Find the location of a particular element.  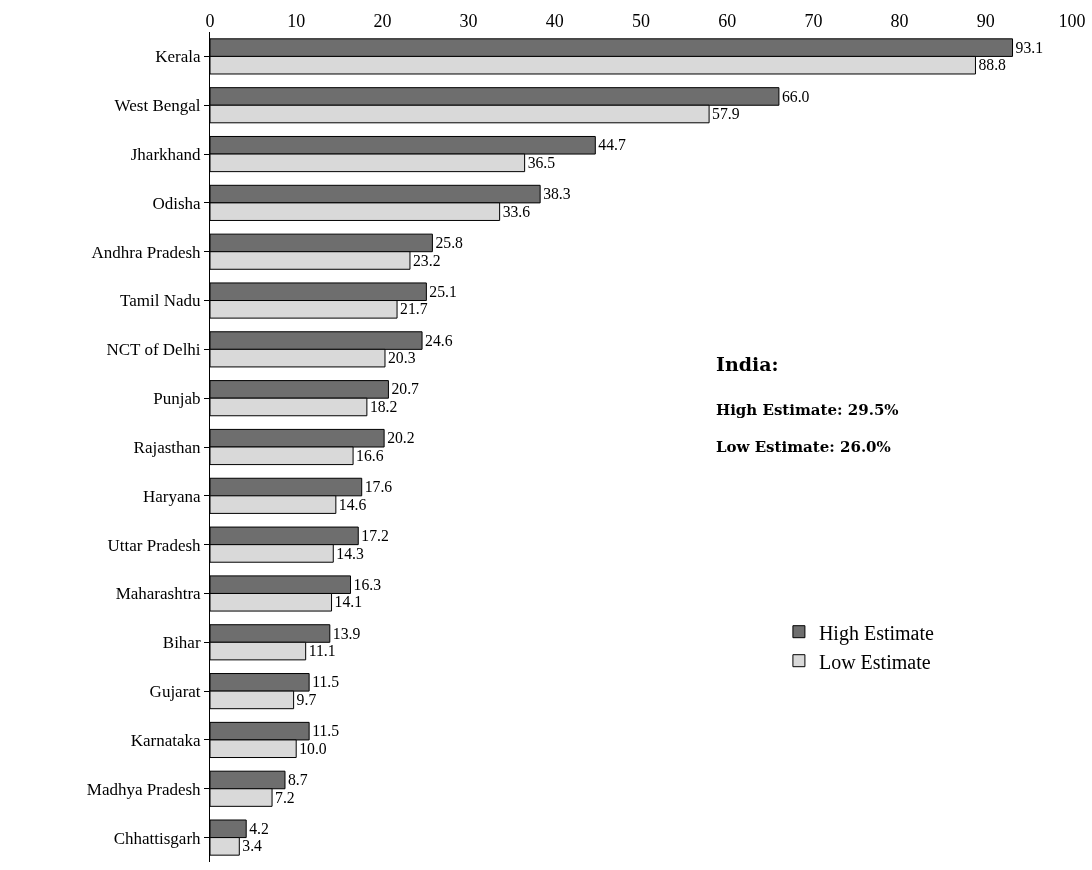

y-tick-label: Bihar is located at coordinates (181, 643).